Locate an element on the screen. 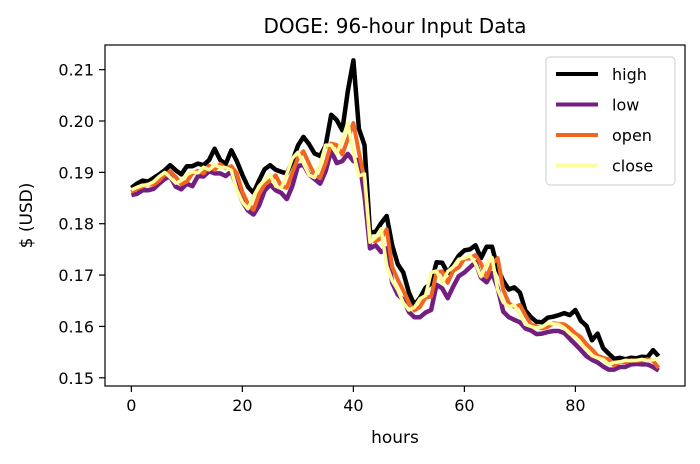  chart-title: DOGE: 96-hour Input Data is located at coordinates (394, 26).